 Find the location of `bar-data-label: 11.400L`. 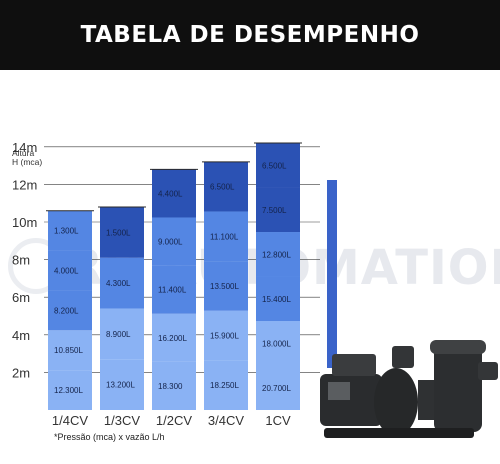

bar-data-label: 11.400L is located at coordinates (172, 290).